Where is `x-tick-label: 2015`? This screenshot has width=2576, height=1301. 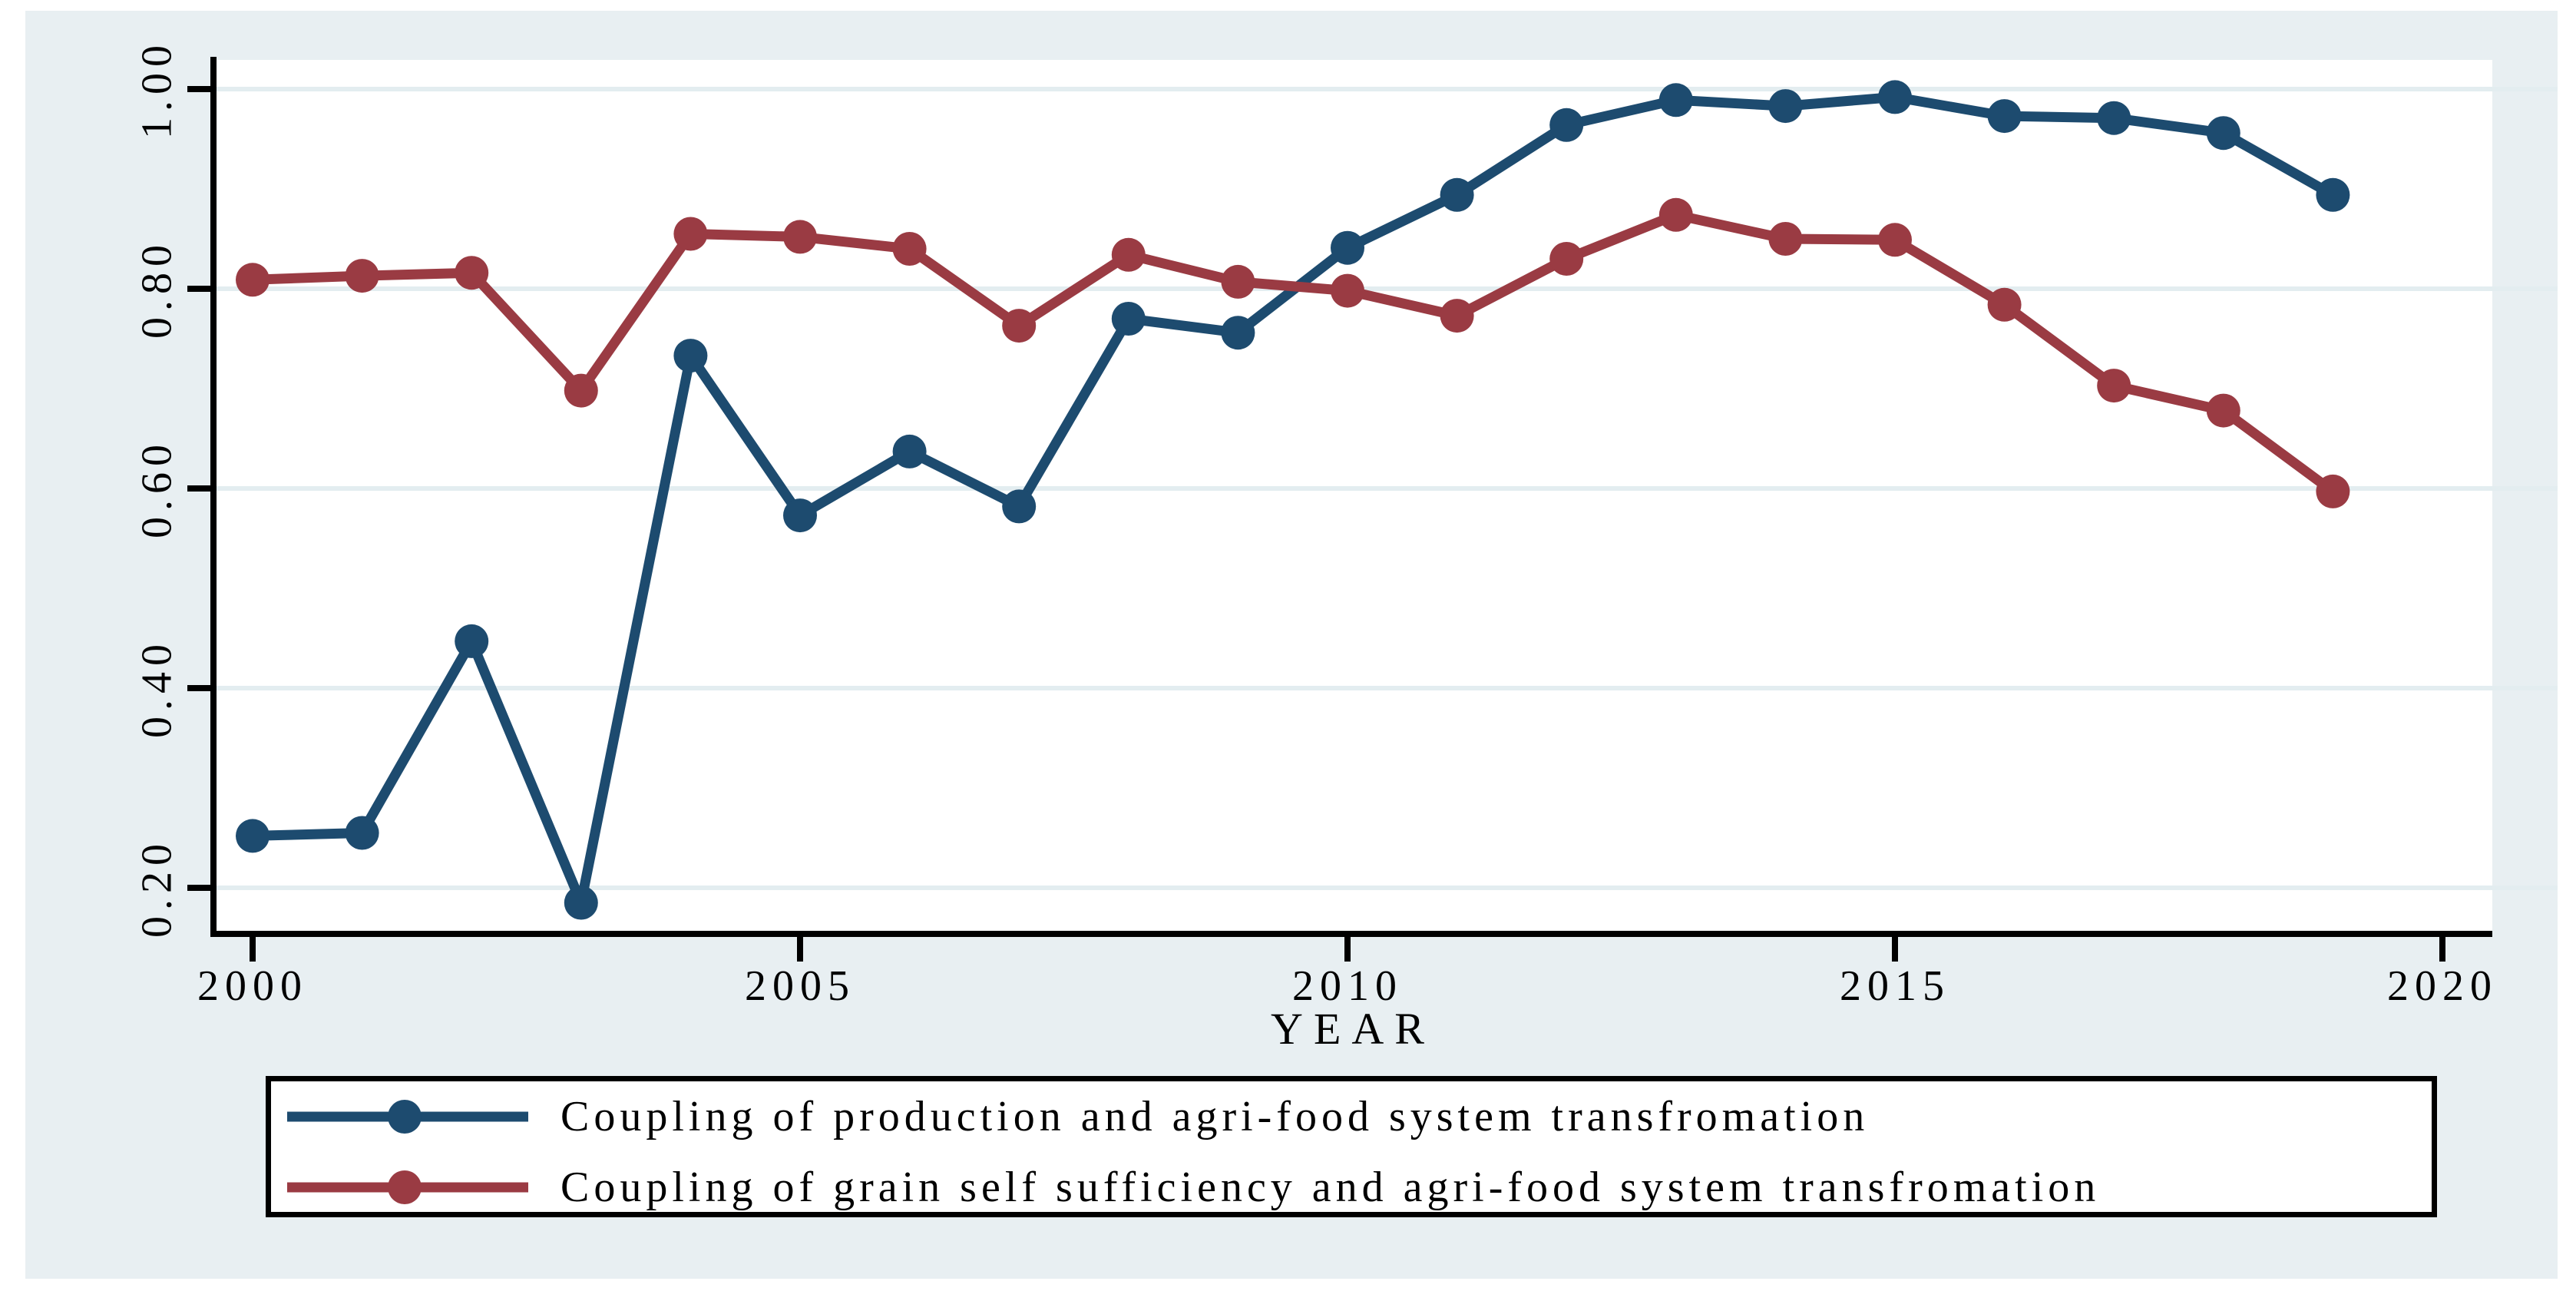 x-tick-label: 2015 is located at coordinates (1895, 986).